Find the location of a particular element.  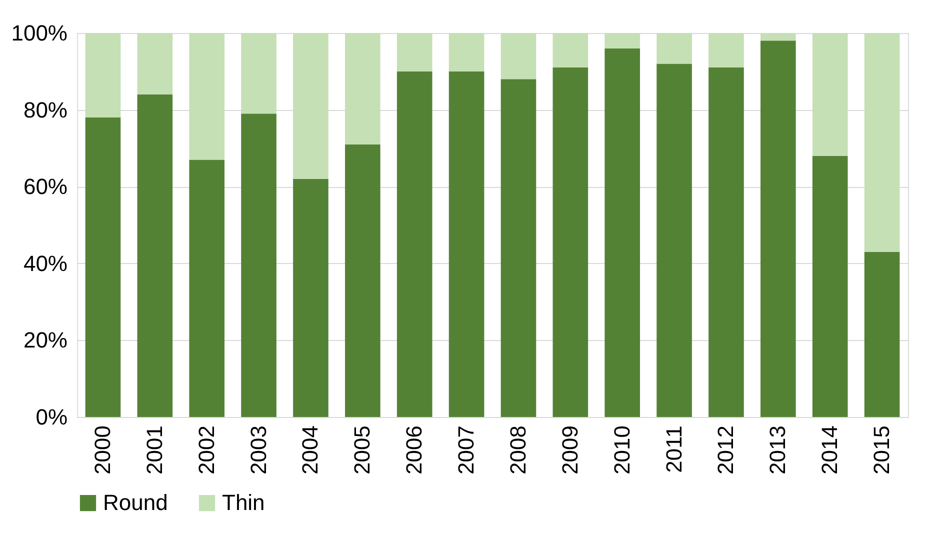

x-tick-label: 2013 is located at coordinates (777, 450).